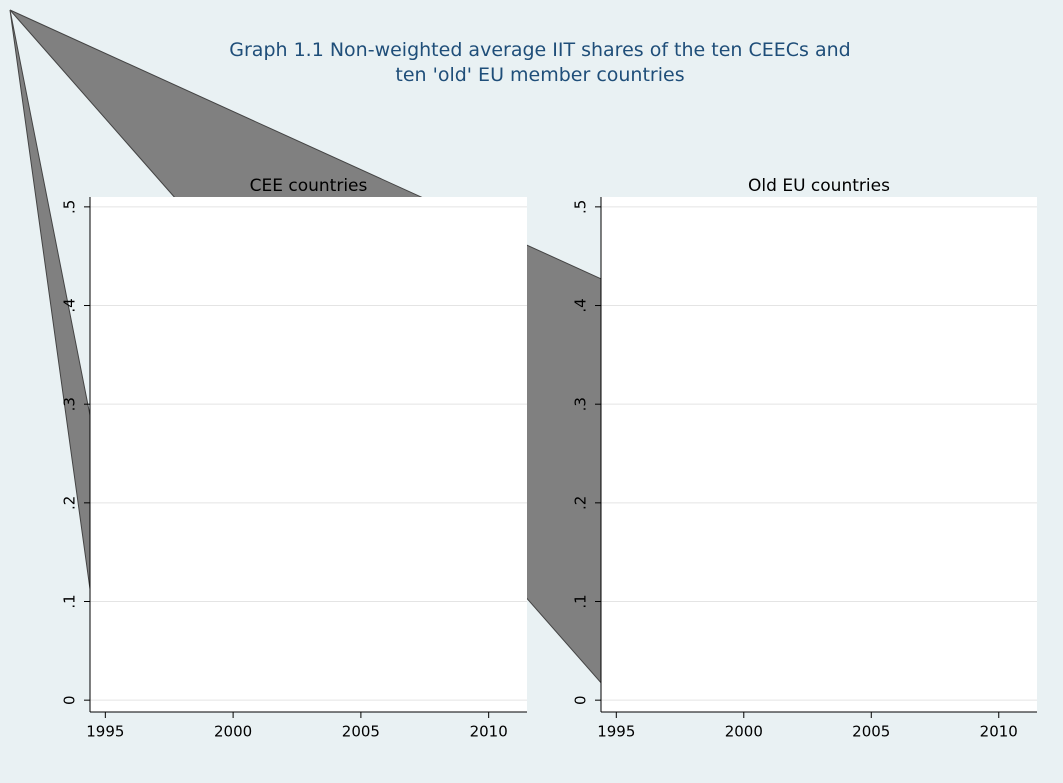 This screenshot has width=1063, height=783. I want to click on panel-title: Old EU countries, so click(819, 186).